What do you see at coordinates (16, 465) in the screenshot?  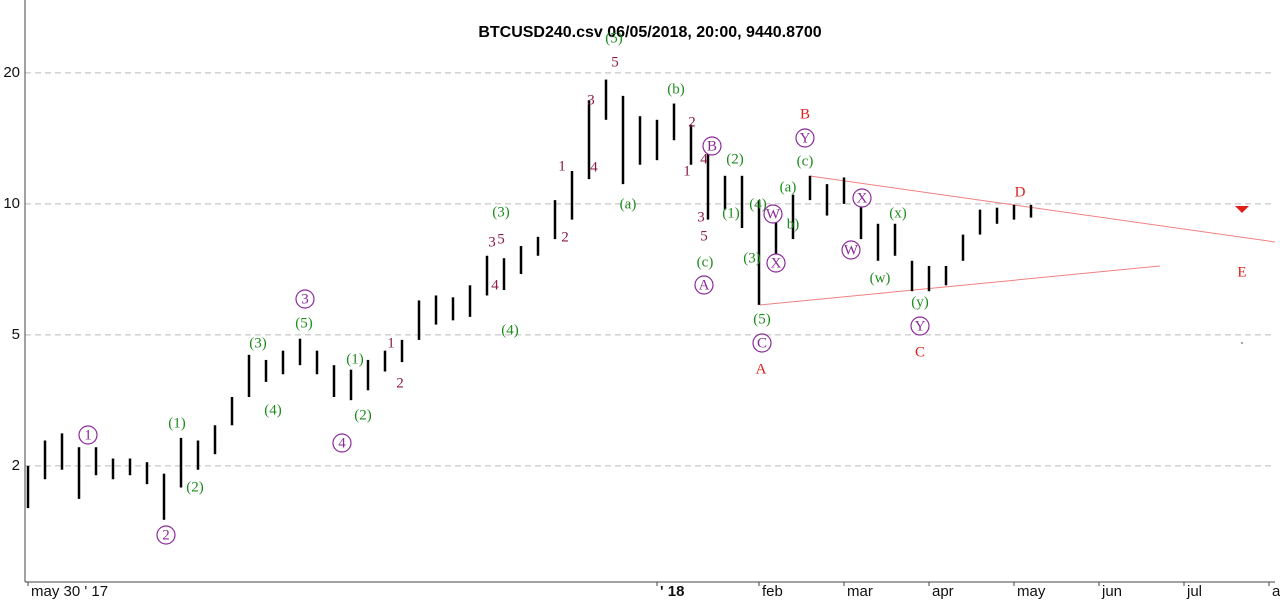 I see `y-tick-label: 2` at bounding box center [16, 465].